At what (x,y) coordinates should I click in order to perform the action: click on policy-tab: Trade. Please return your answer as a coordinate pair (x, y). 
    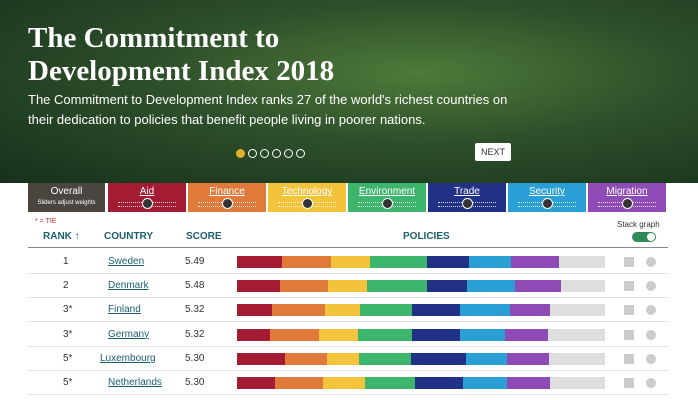
    Looking at the image, I should click on (467, 197).